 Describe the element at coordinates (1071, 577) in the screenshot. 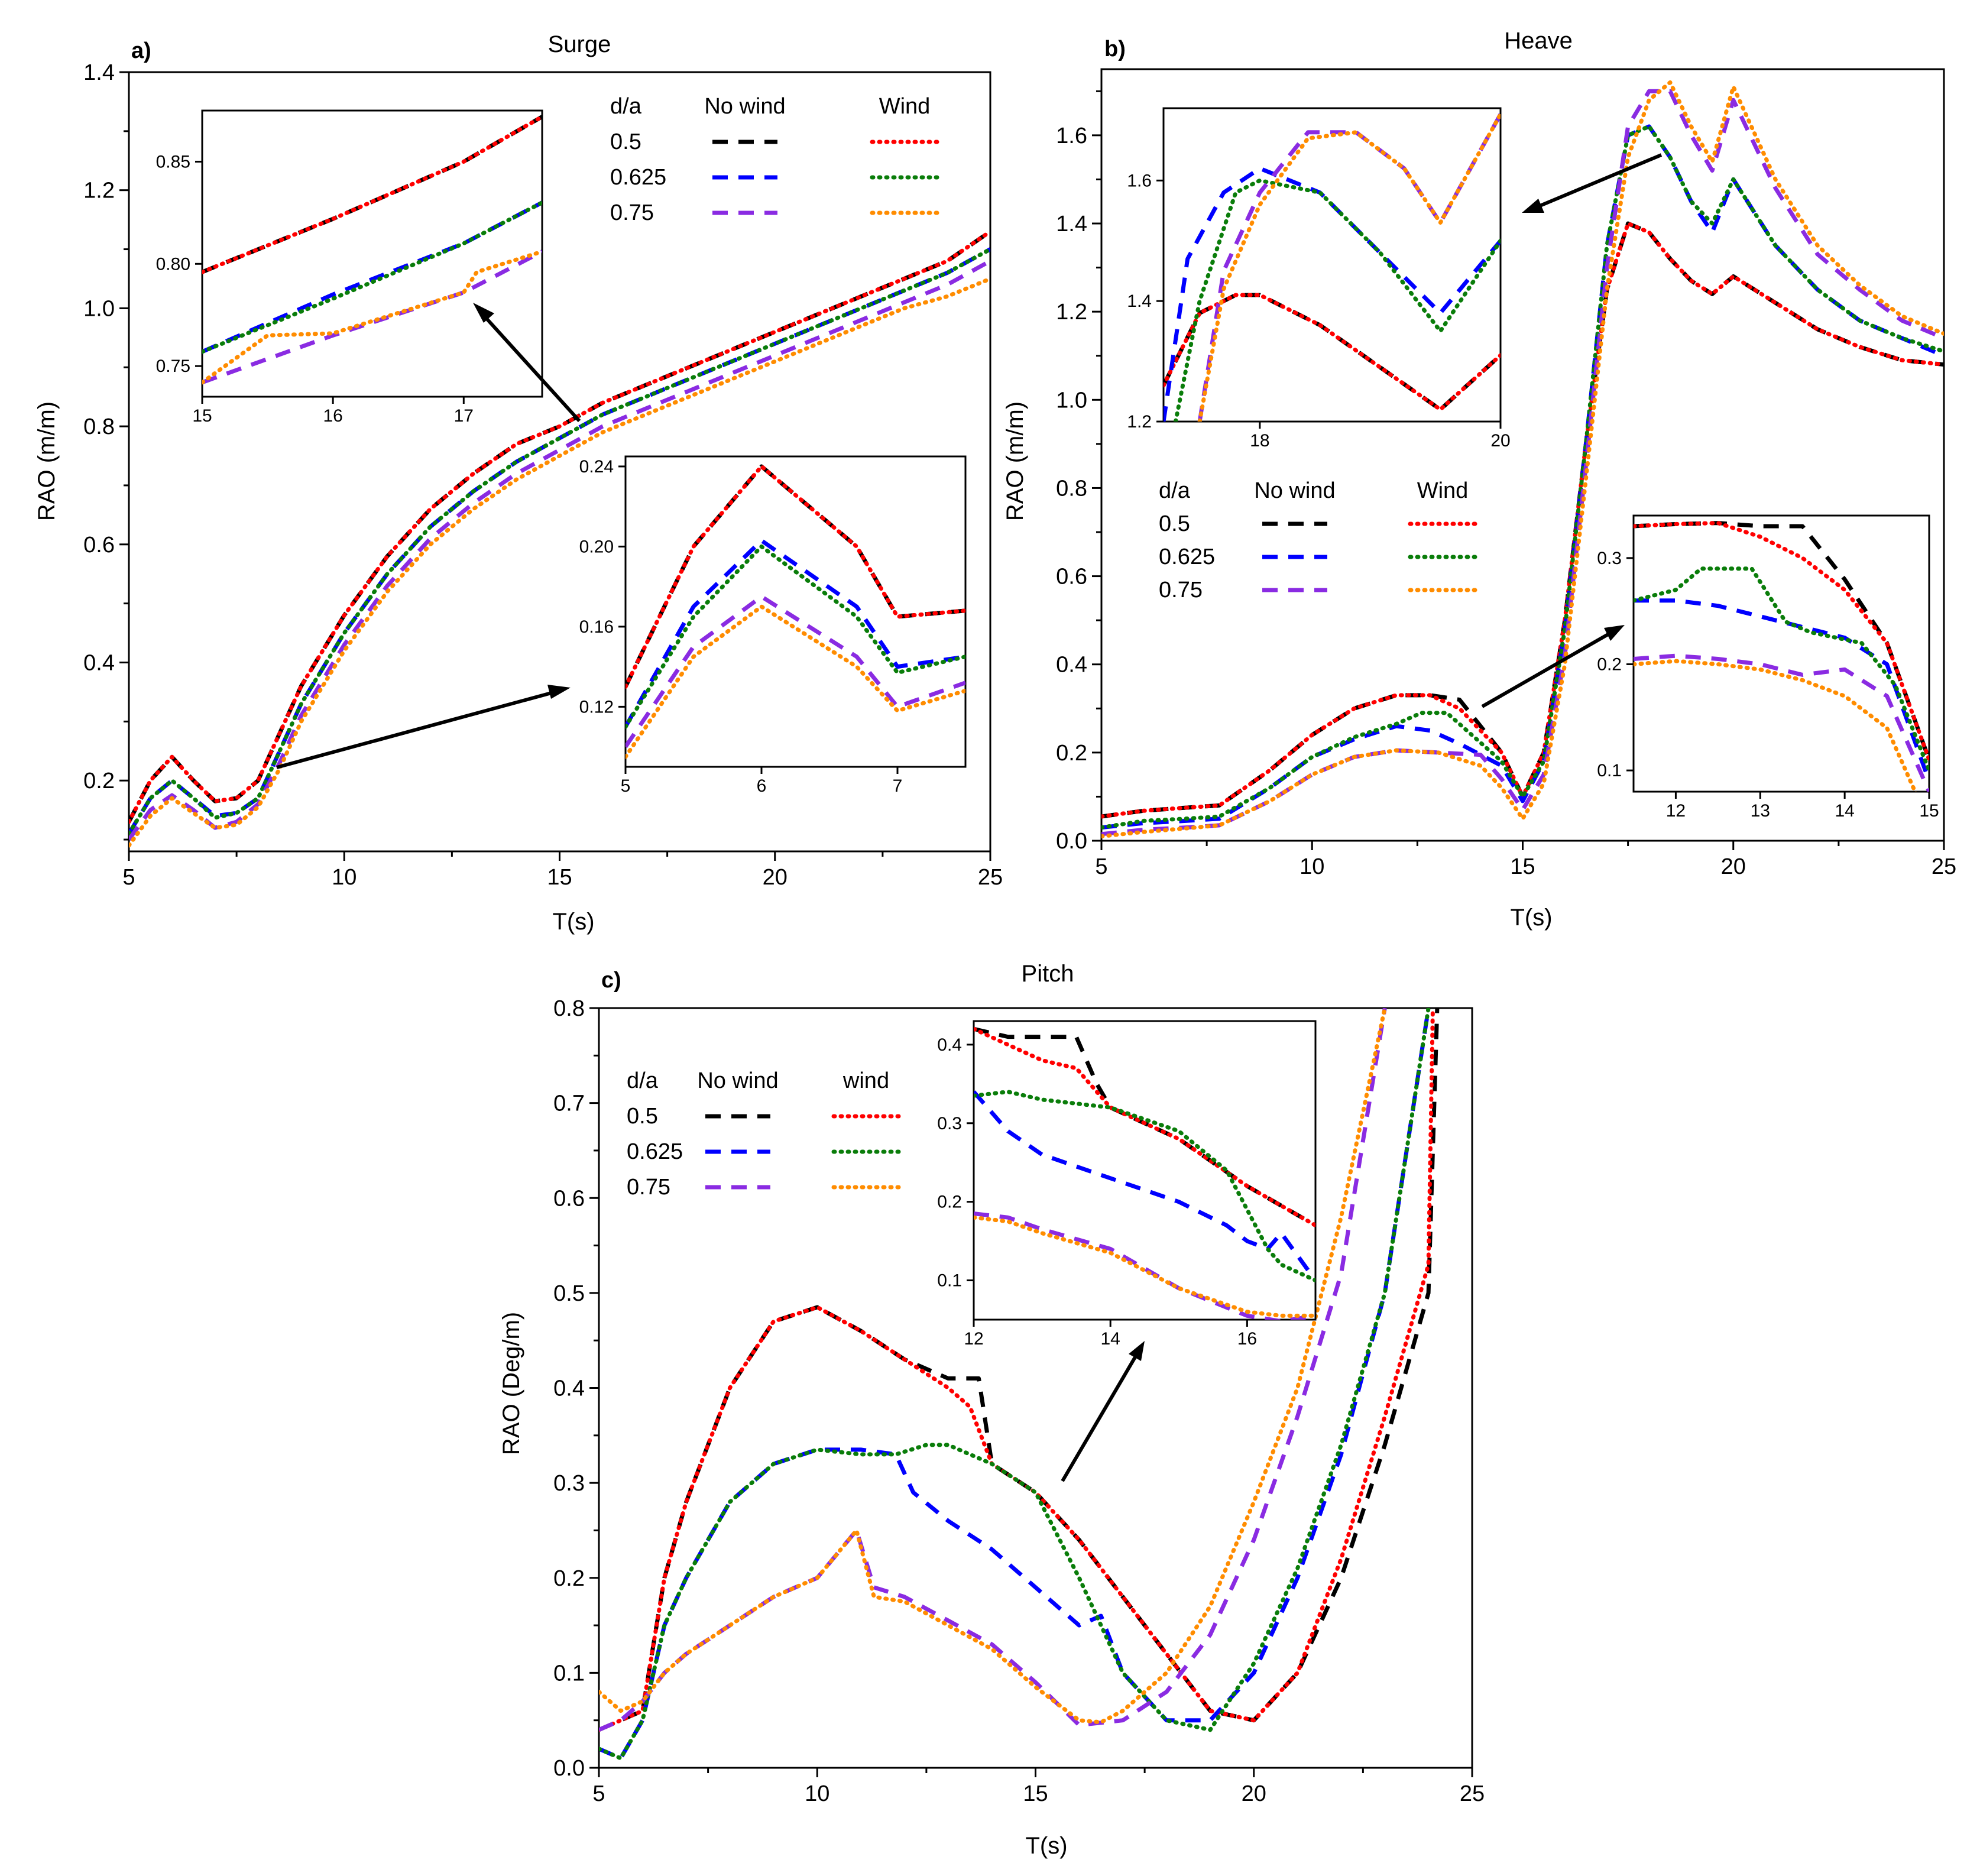

I see `y-tick-label: 0.6` at that location.